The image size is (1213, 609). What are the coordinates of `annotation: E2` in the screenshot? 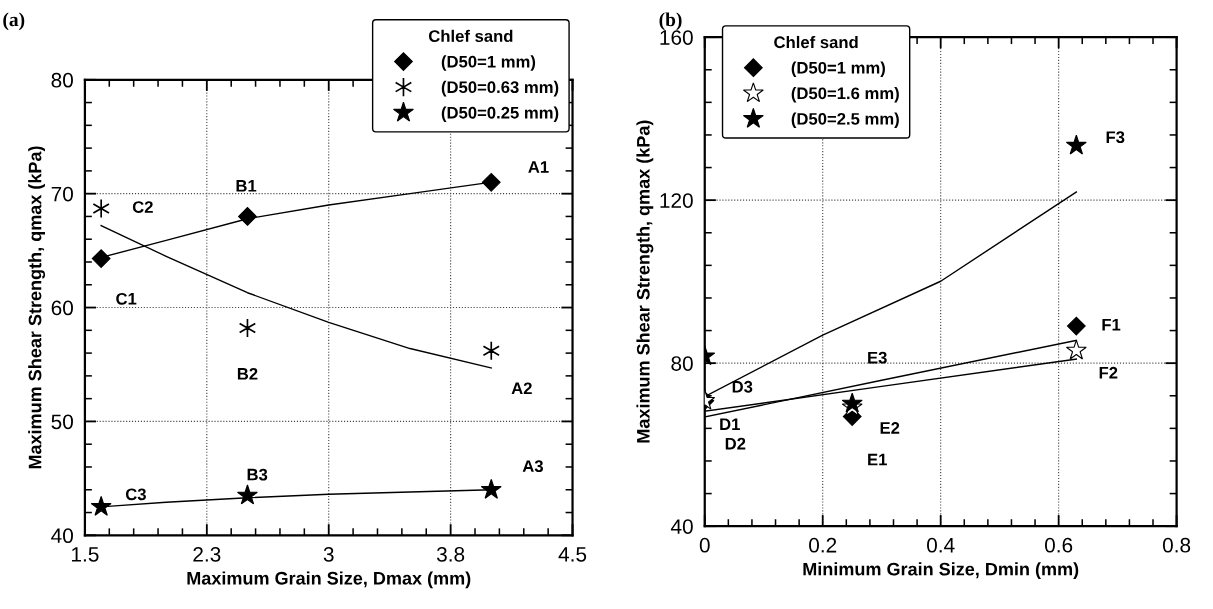 It's located at (890, 428).